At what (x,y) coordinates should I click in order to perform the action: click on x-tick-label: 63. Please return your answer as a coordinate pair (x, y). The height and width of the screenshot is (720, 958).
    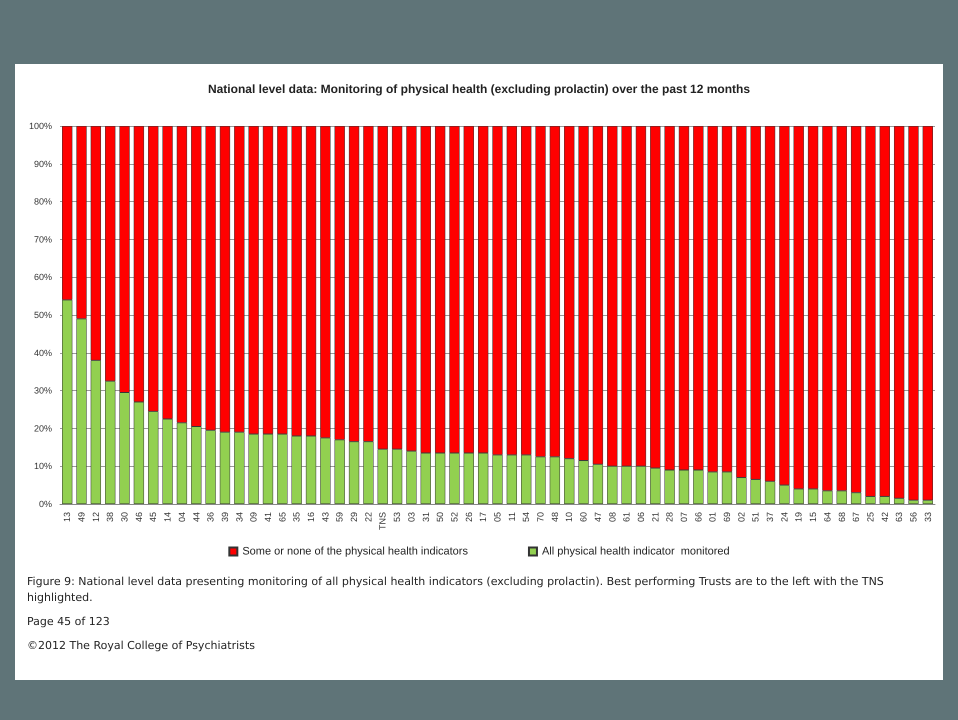
    Looking at the image, I should click on (899, 517).